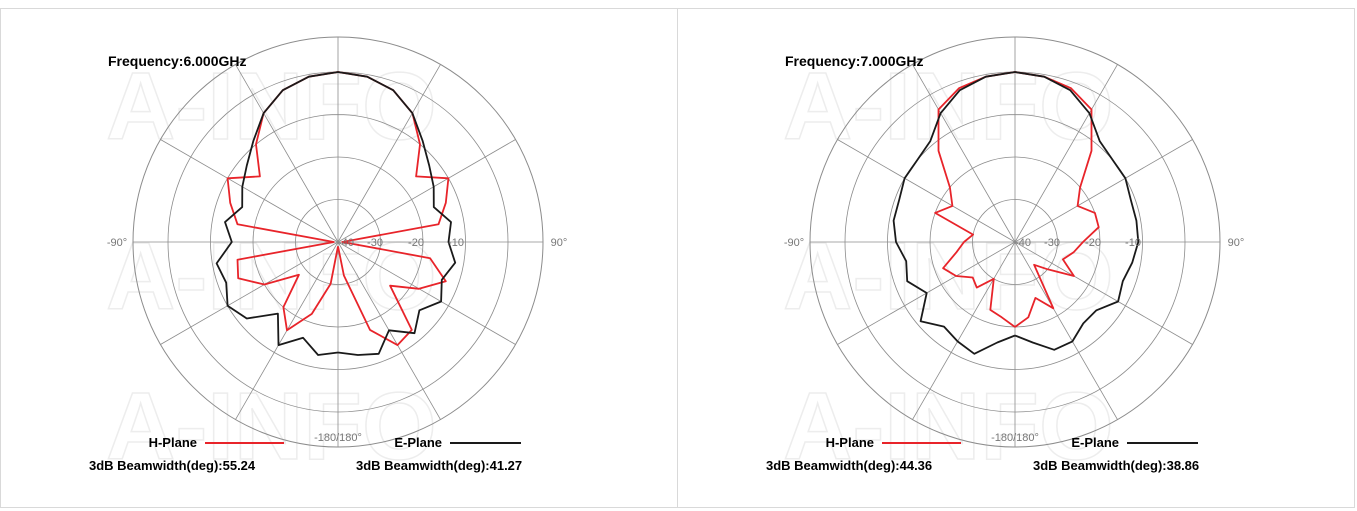  Describe the element at coordinates (1116, 465) in the screenshot. I see `beamwidth-label: 3dB Beamwidth(deg):38.86` at that location.